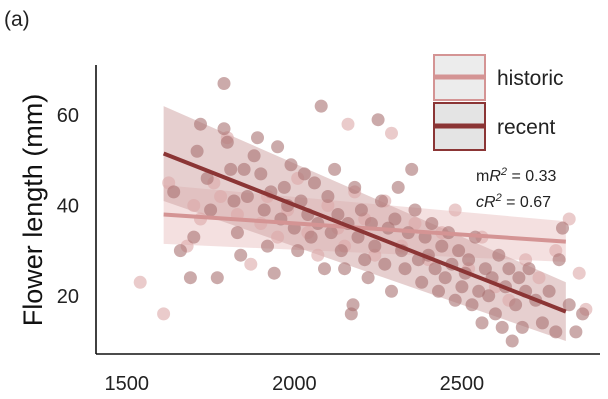  I want to click on marginal-r2-stat: mR2 = 0.33, so click(516, 175).